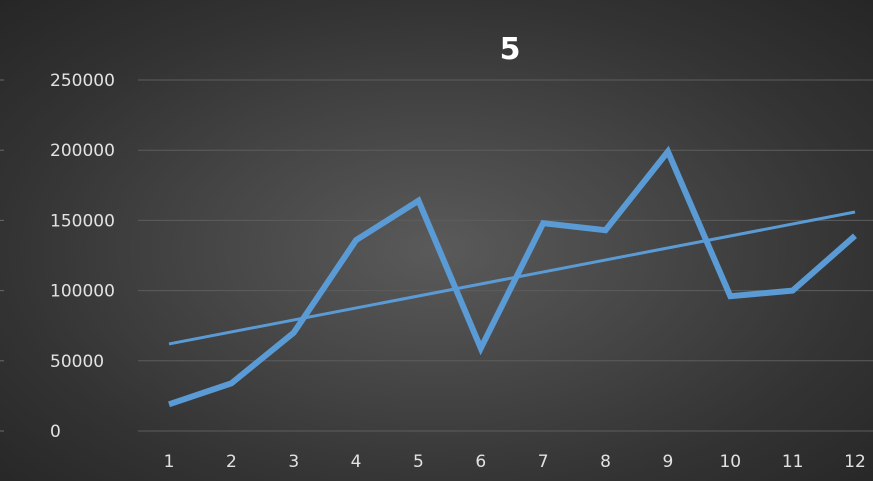 The image size is (873, 481). What do you see at coordinates (82, 221) in the screenshot?
I see `y-tick-label: 150000` at bounding box center [82, 221].